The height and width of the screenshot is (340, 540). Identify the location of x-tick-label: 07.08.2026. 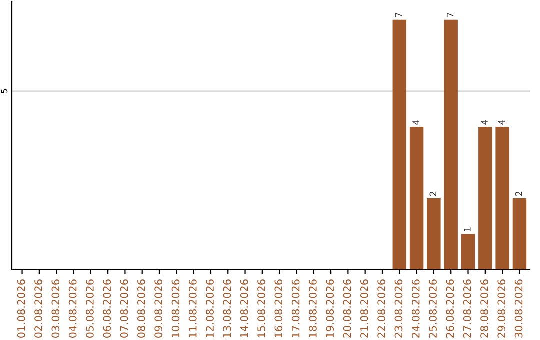
(124, 309).